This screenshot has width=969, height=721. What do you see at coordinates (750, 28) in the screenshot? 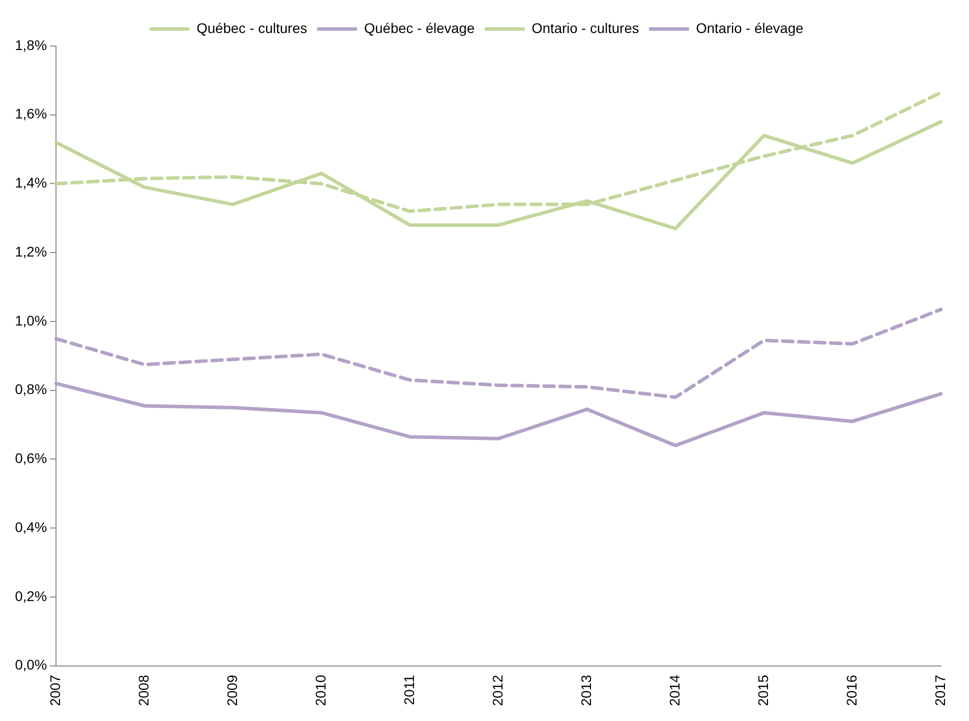
I see `legend-label: Ontario - élevage` at bounding box center [750, 28].